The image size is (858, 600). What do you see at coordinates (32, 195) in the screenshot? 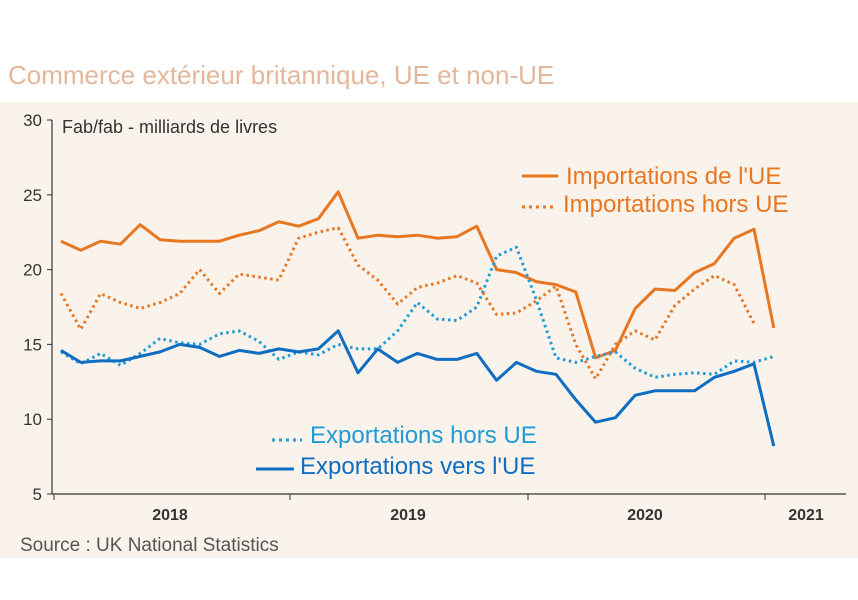
I see `y-tick-label: 25` at bounding box center [32, 195].